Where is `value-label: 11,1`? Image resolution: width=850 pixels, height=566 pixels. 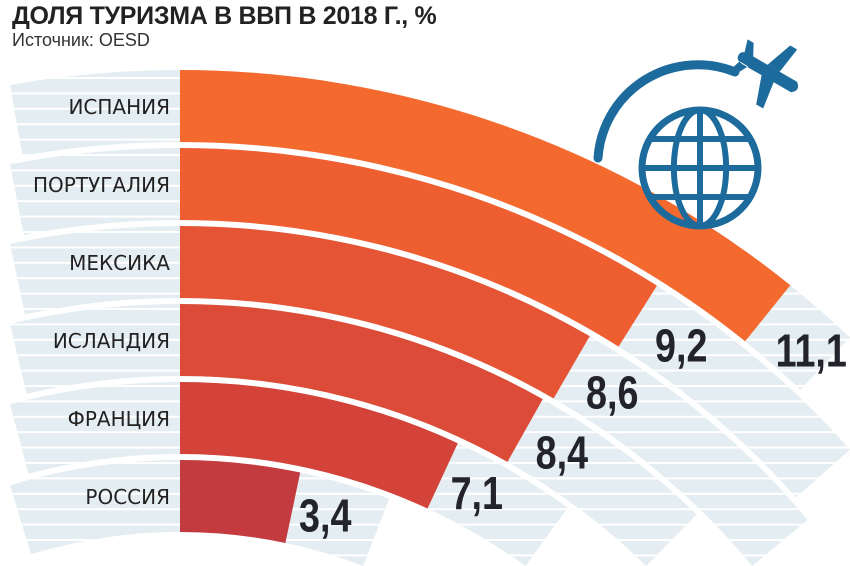
value-label: 11,1 is located at coordinates (811, 350).